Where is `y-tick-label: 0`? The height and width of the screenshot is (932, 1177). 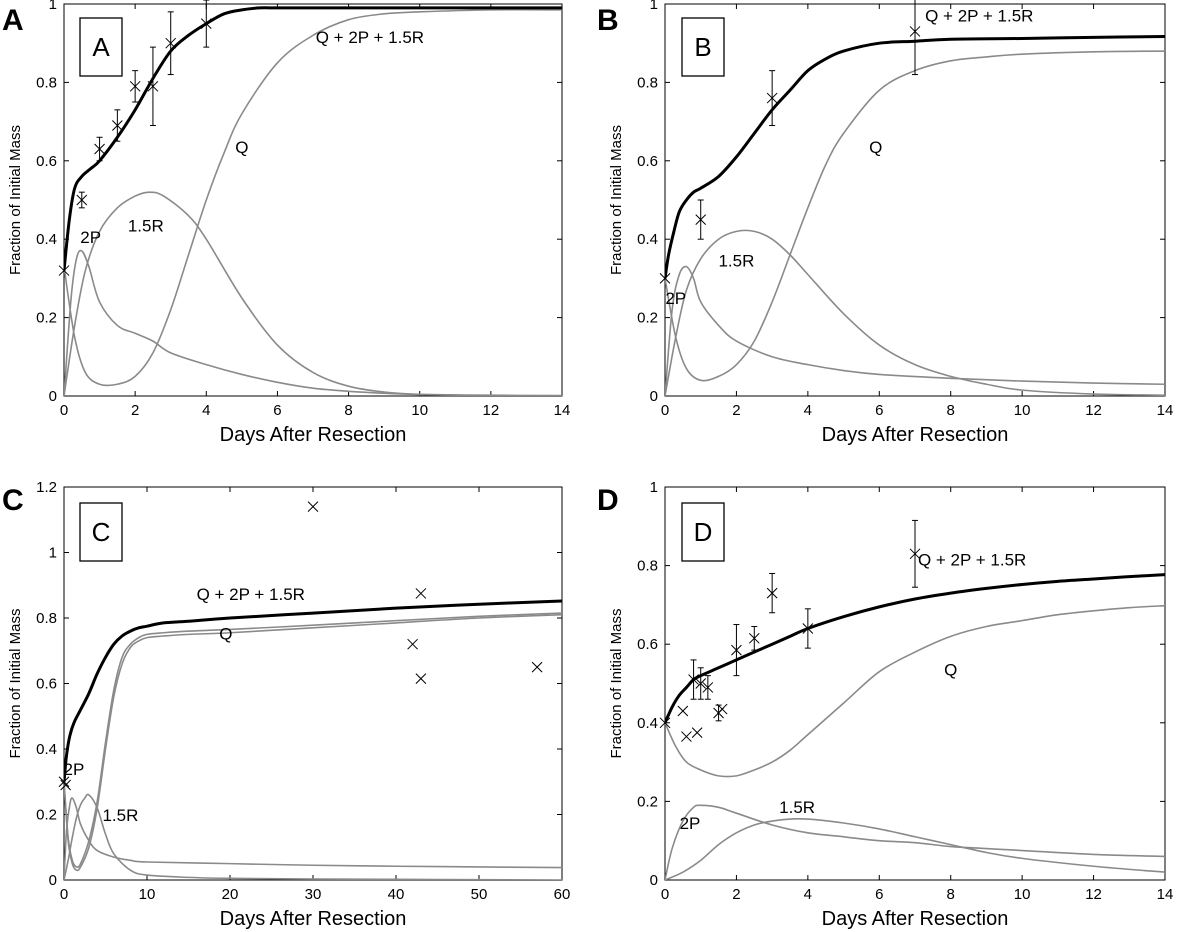 y-tick-label: 0 is located at coordinates (654, 396).